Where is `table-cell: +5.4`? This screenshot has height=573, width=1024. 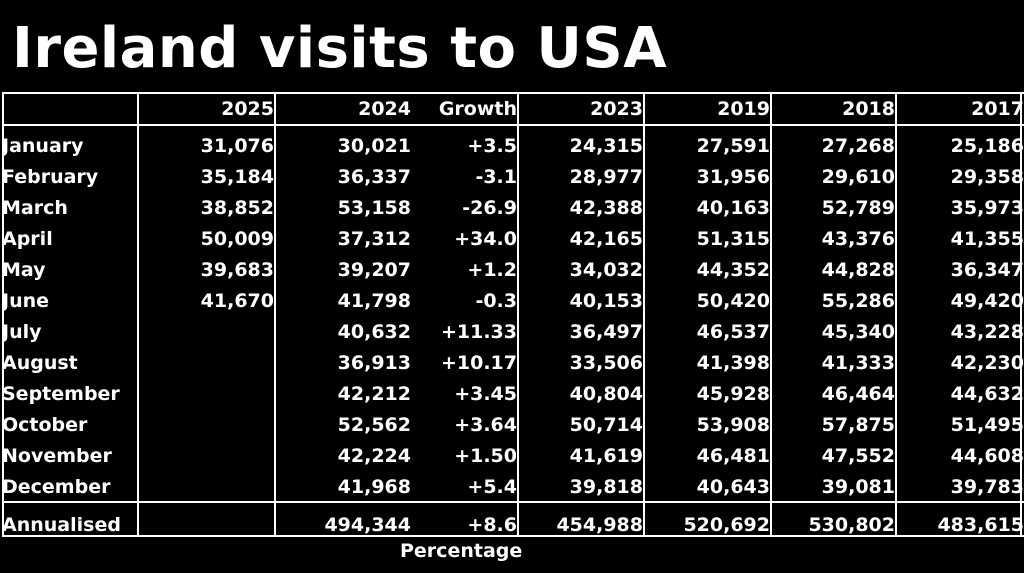
table-cell: +5.4 is located at coordinates (492, 486).